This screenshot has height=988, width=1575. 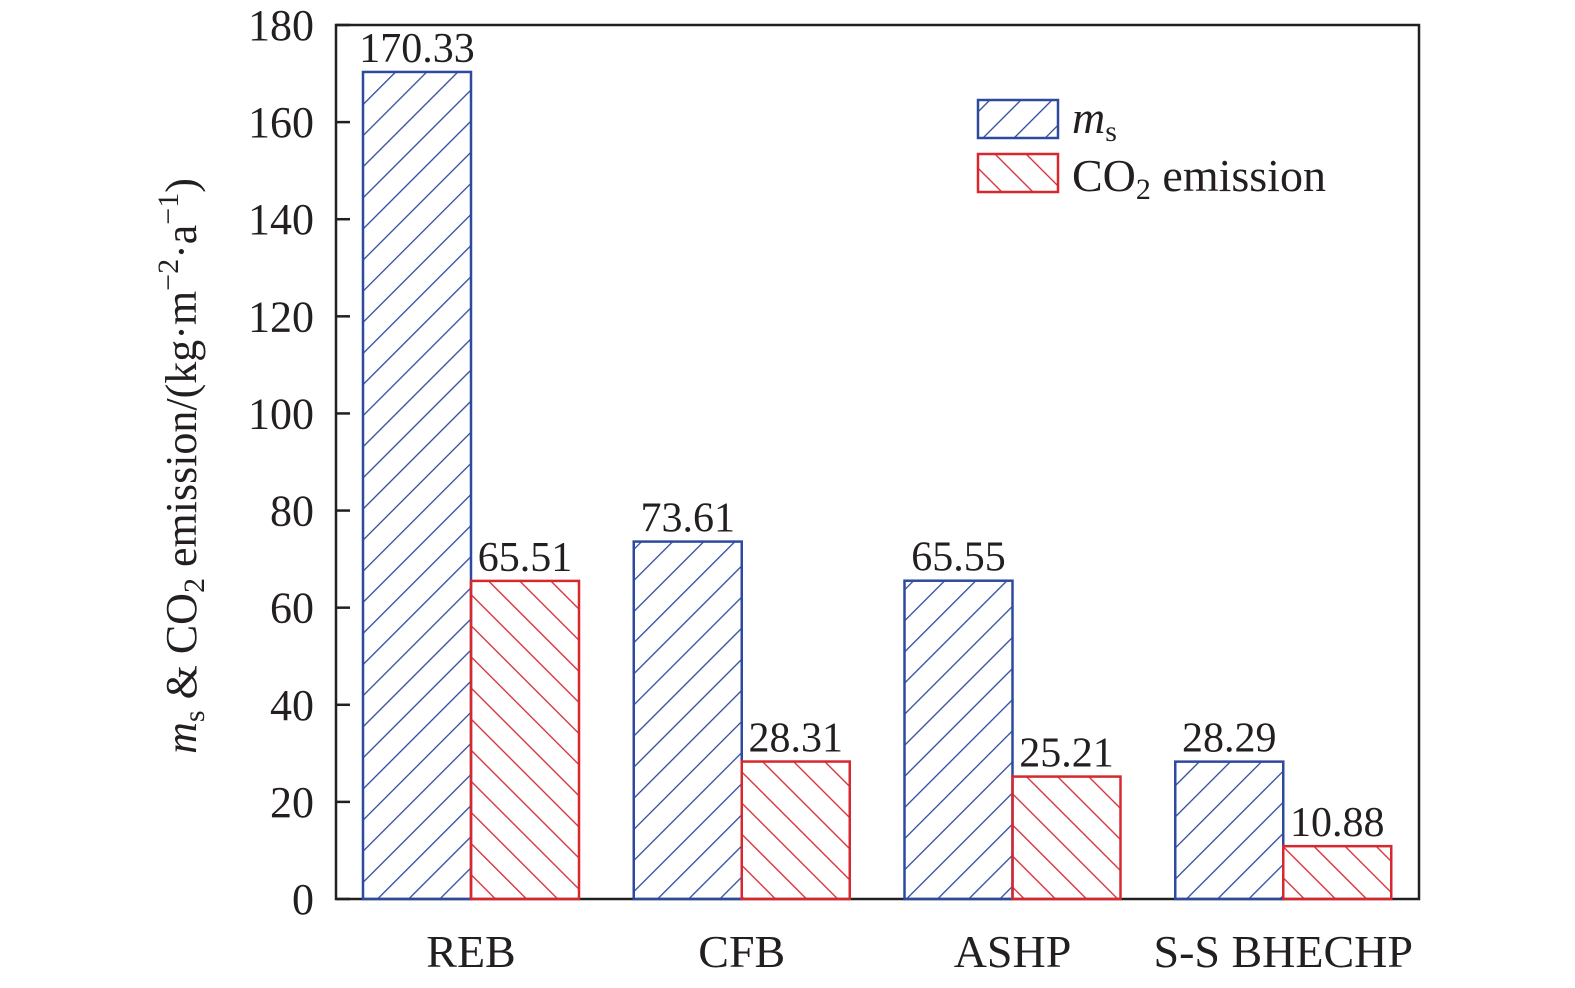 What do you see at coordinates (417, 49) in the screenshot?
I see `bar-value-label: 170.33` at bounding box center [417, 49].